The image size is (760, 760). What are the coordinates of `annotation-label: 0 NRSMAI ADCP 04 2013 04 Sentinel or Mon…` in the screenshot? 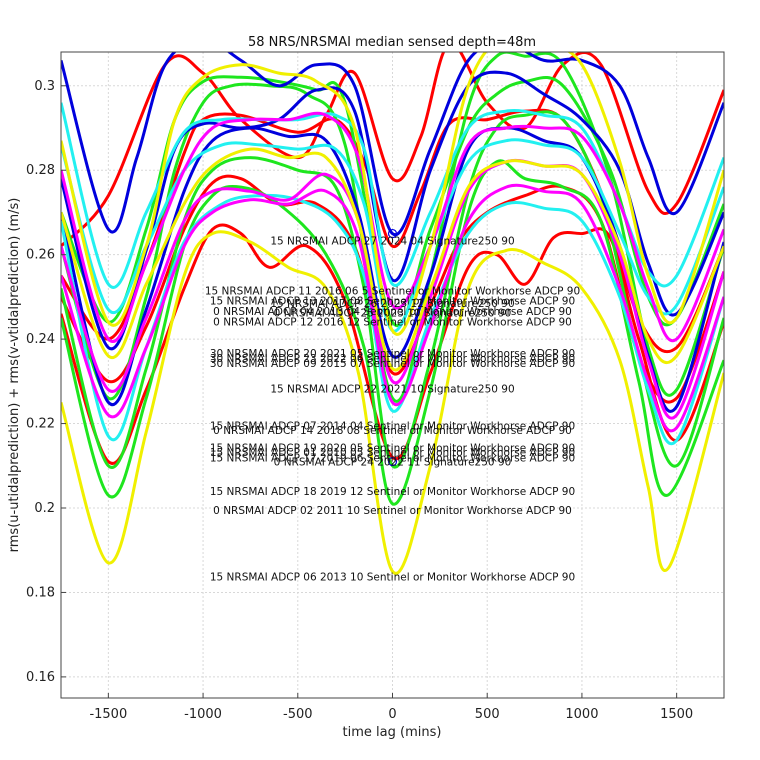 It's located at (392, 312).